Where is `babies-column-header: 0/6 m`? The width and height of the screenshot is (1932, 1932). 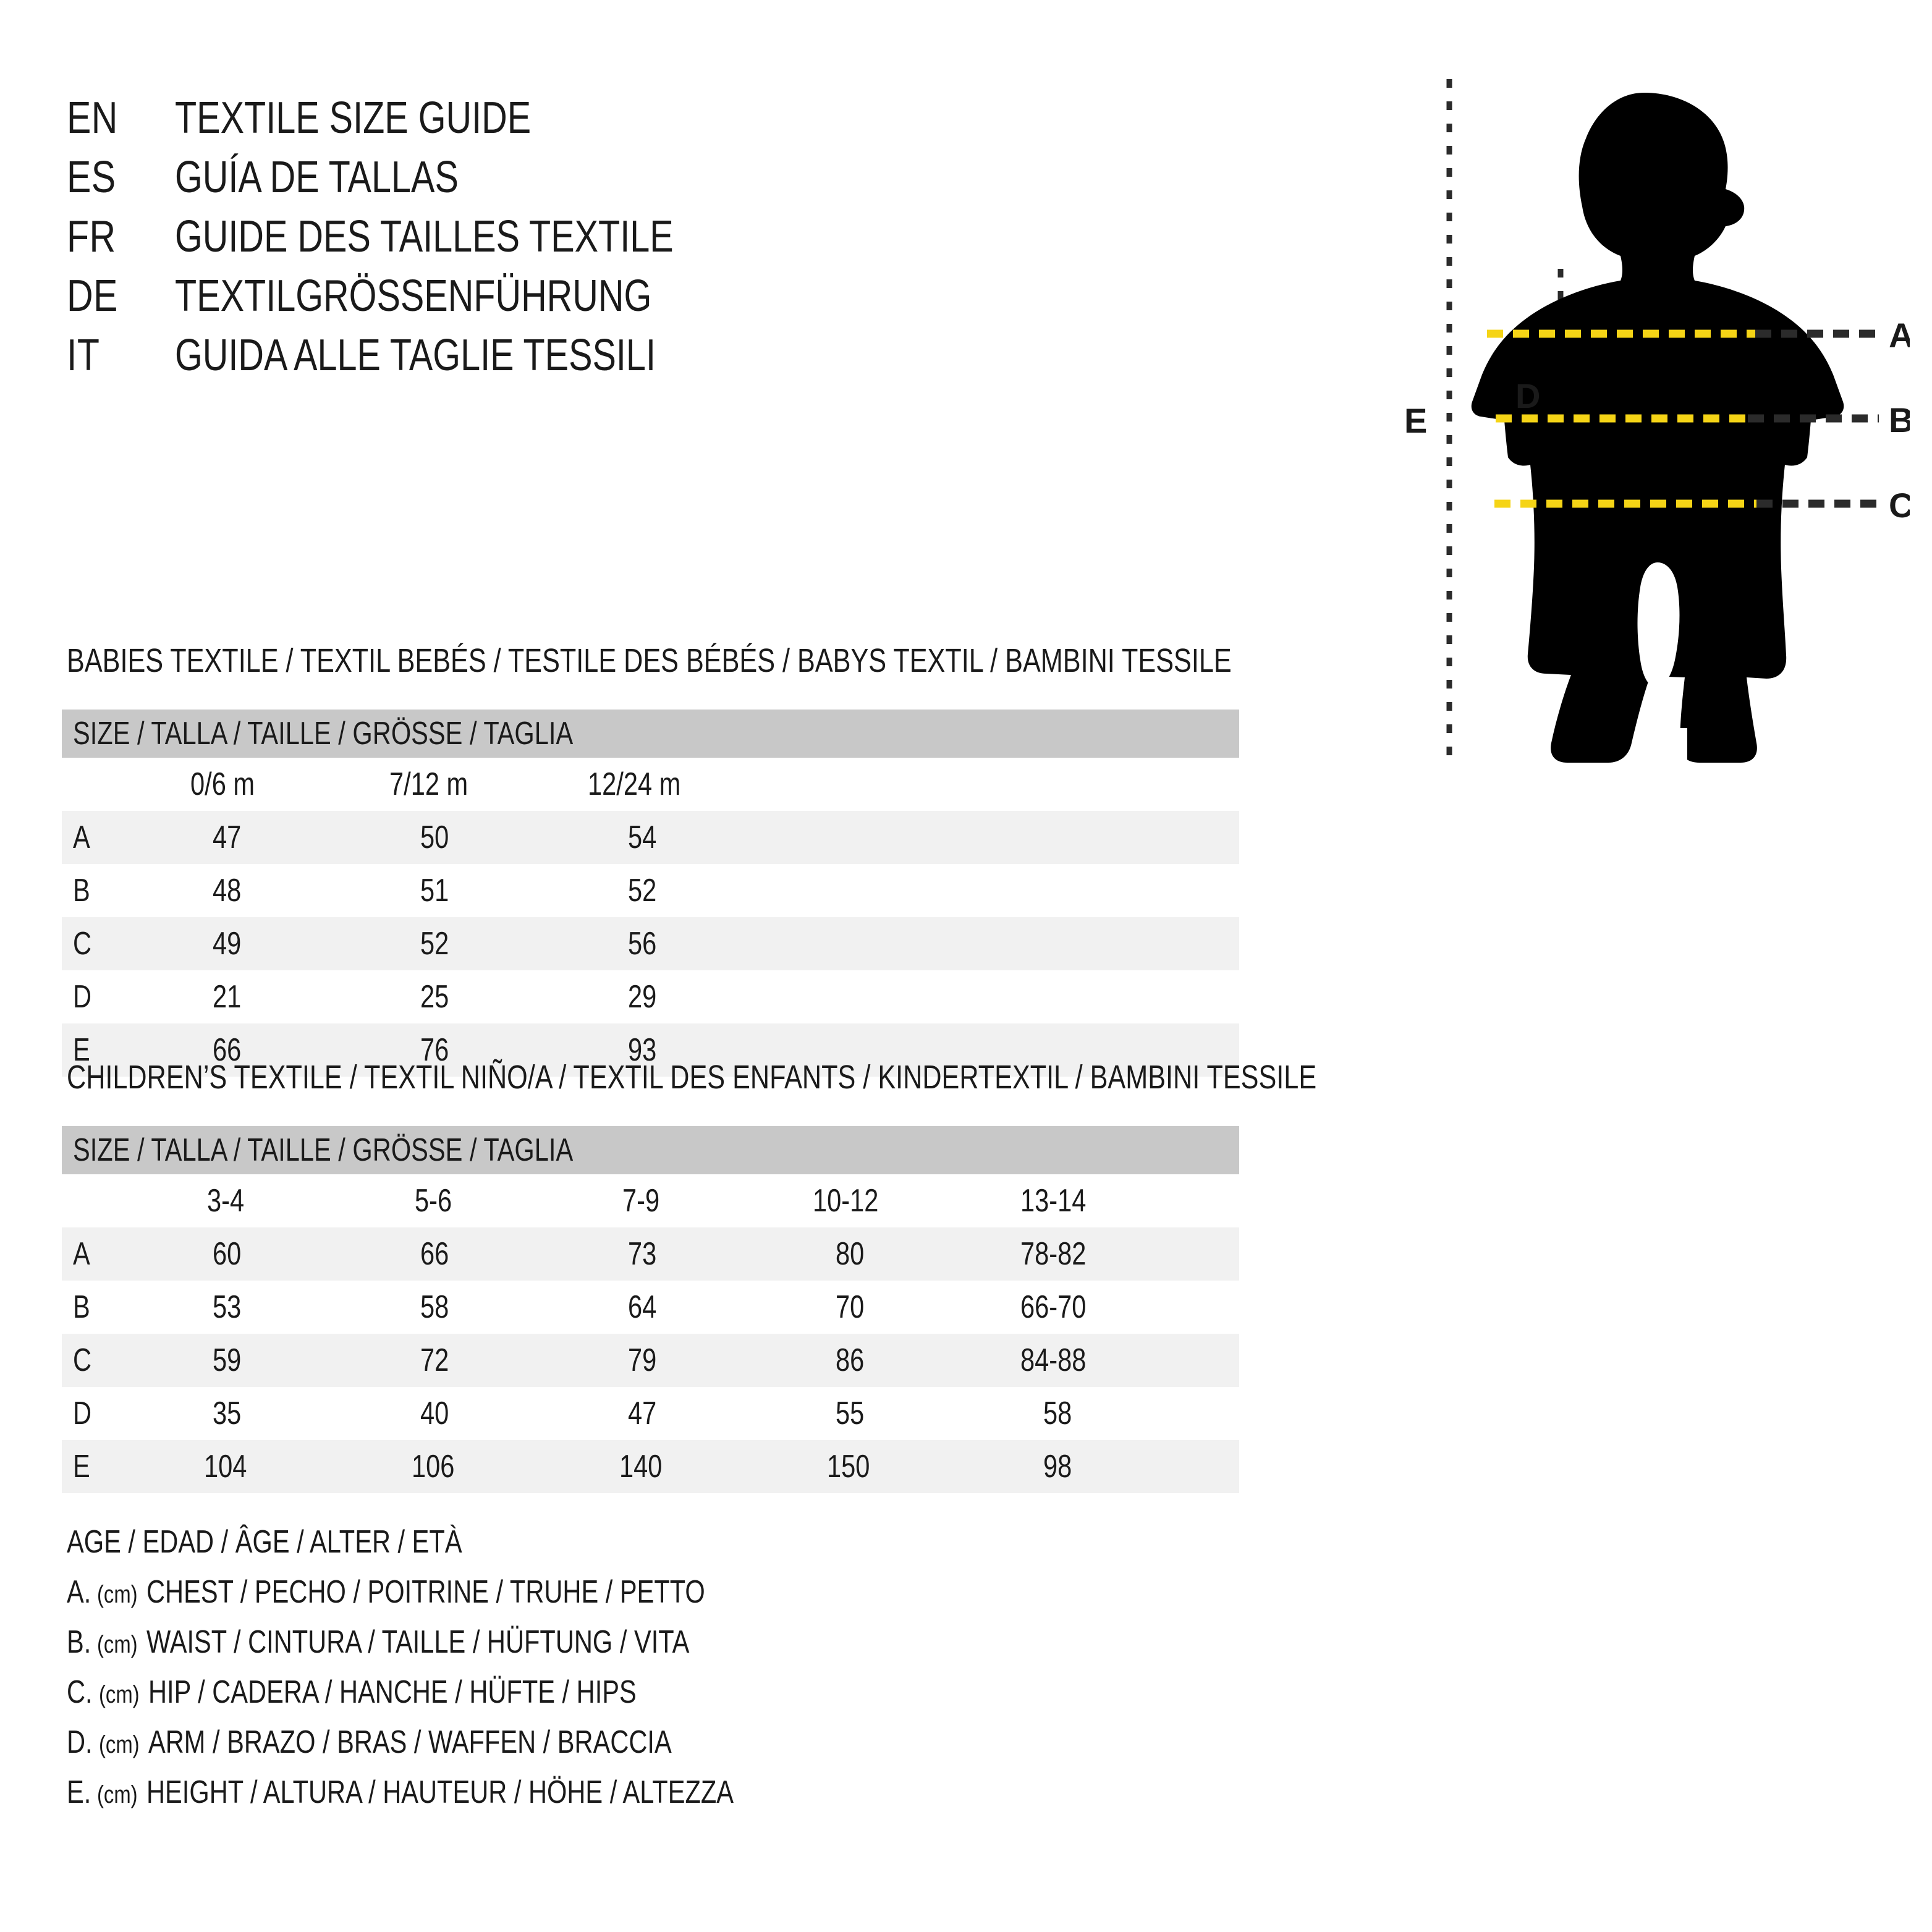 babies-column-header: 0/6 m is located at coordinates (222, 784).